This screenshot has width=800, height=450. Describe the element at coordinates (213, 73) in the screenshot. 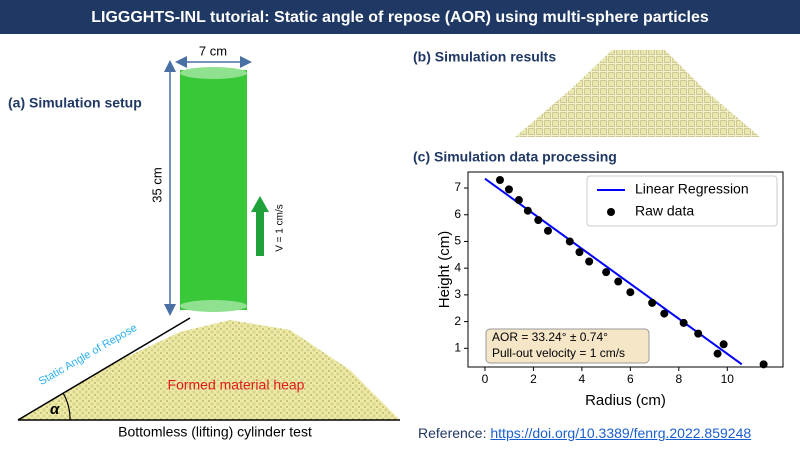

I see `cylinder-top` at that location.